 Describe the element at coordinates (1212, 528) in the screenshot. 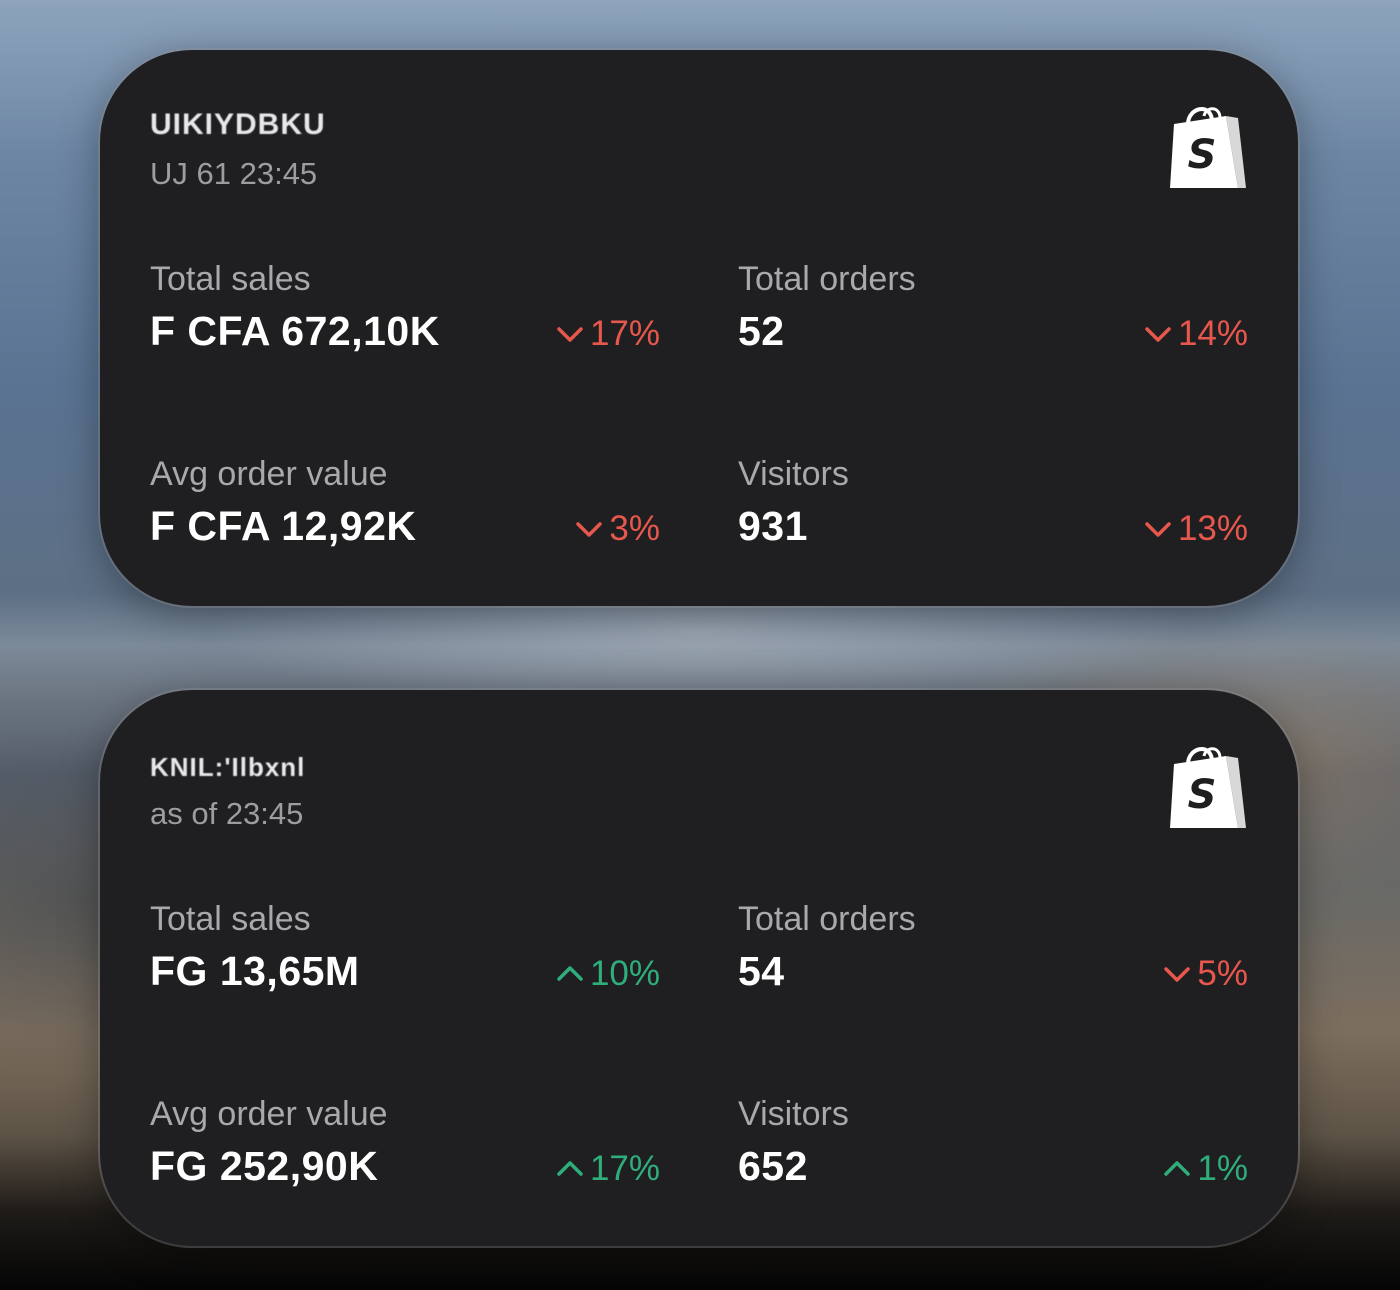

I see `metric-change-value: 13%` at that location.